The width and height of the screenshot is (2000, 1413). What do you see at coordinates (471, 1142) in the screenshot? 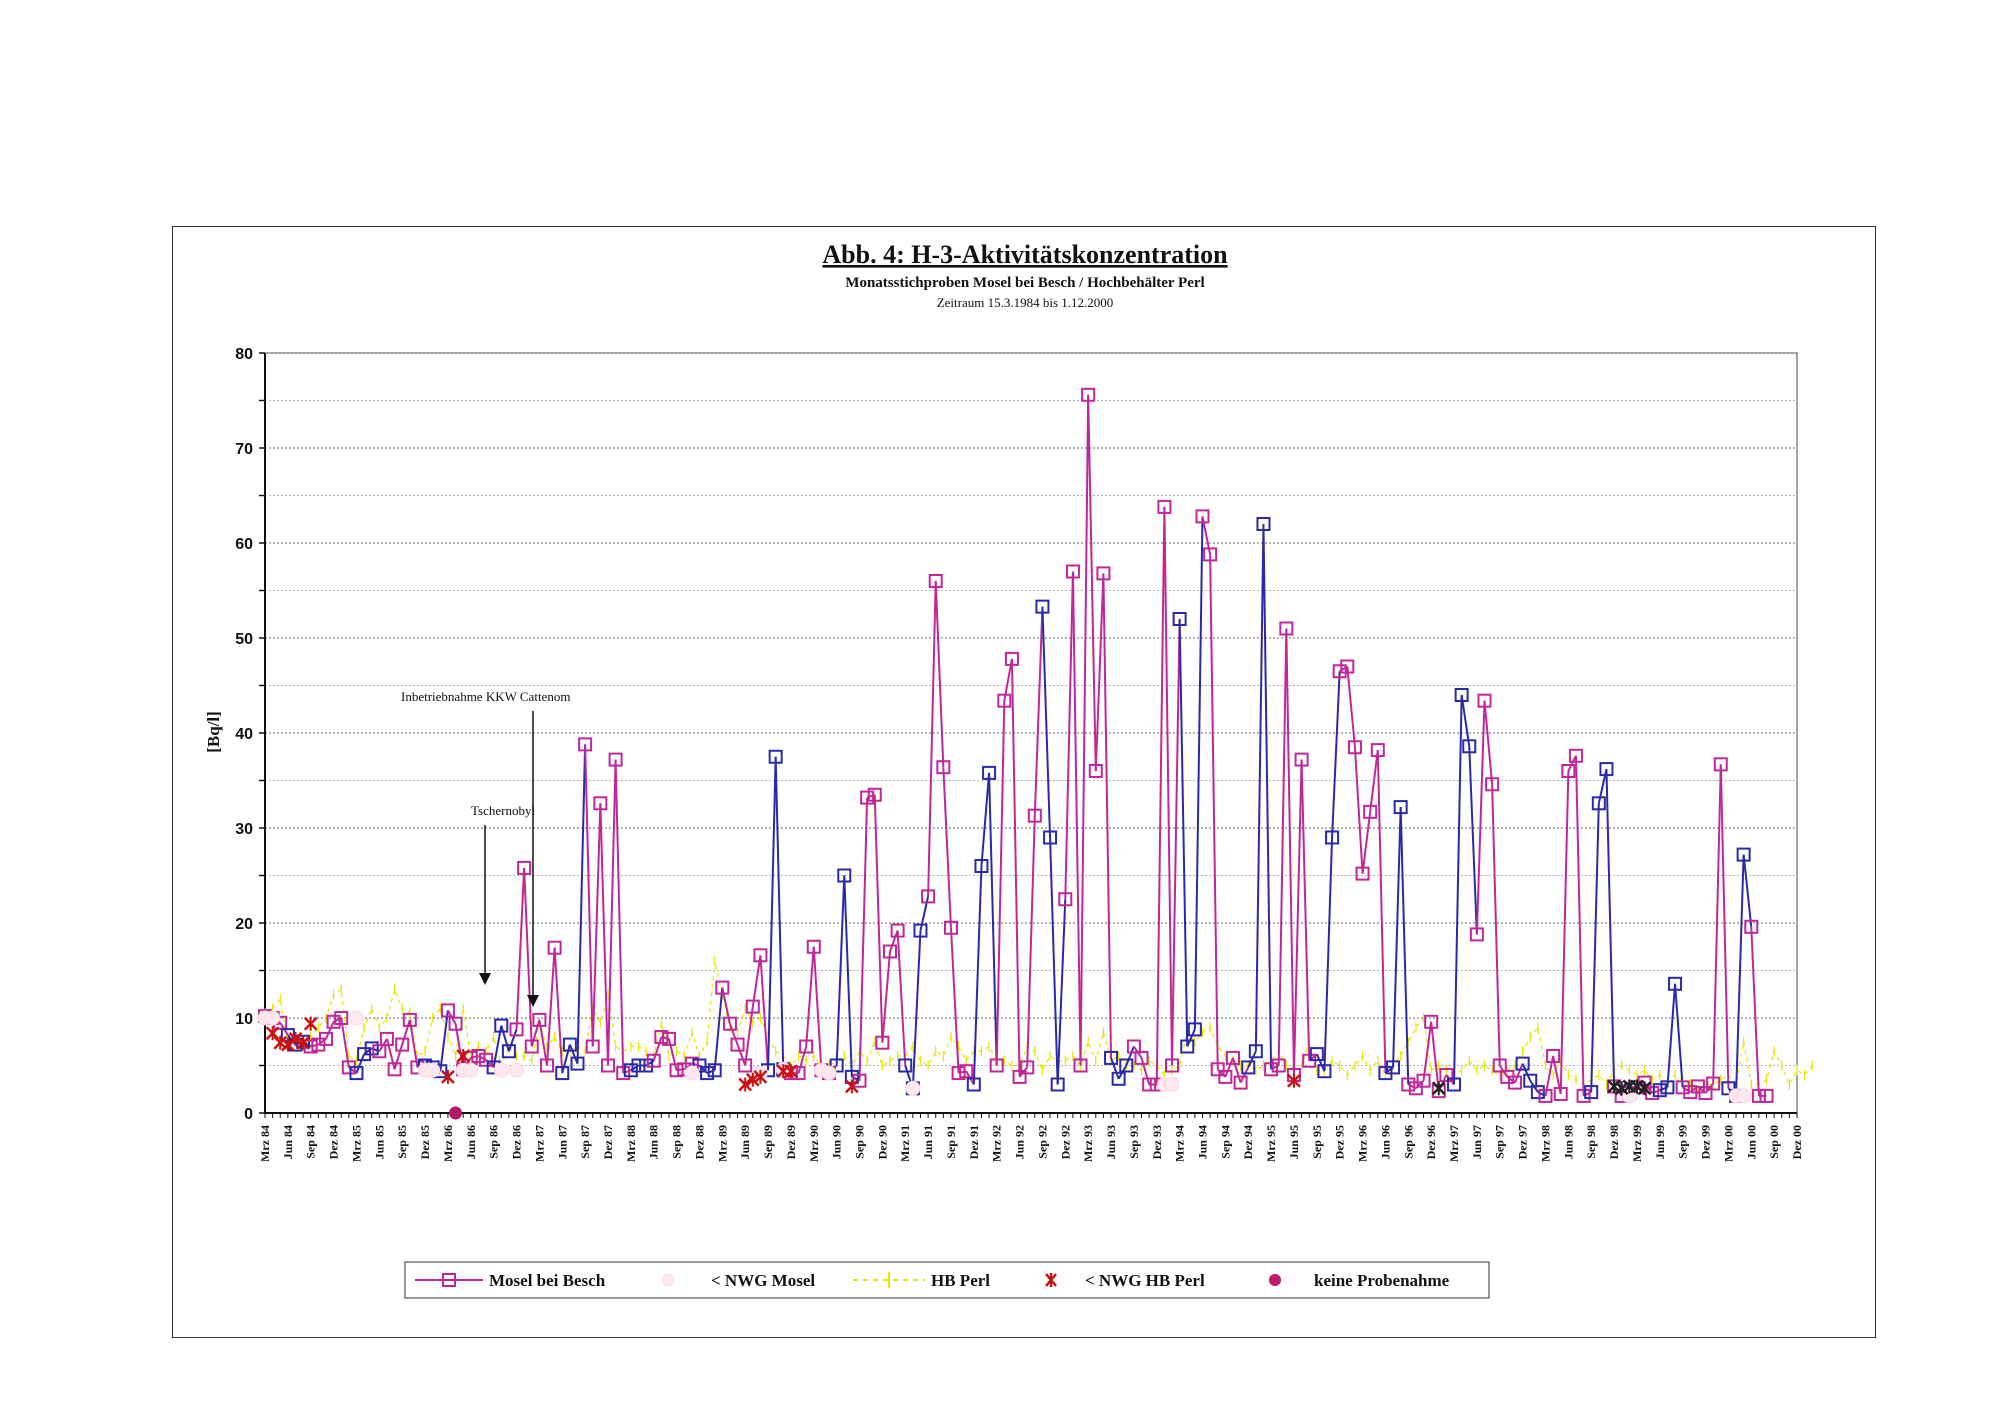
I see `x-tick-label: Jun 86` at bounding box center [471, 1142].